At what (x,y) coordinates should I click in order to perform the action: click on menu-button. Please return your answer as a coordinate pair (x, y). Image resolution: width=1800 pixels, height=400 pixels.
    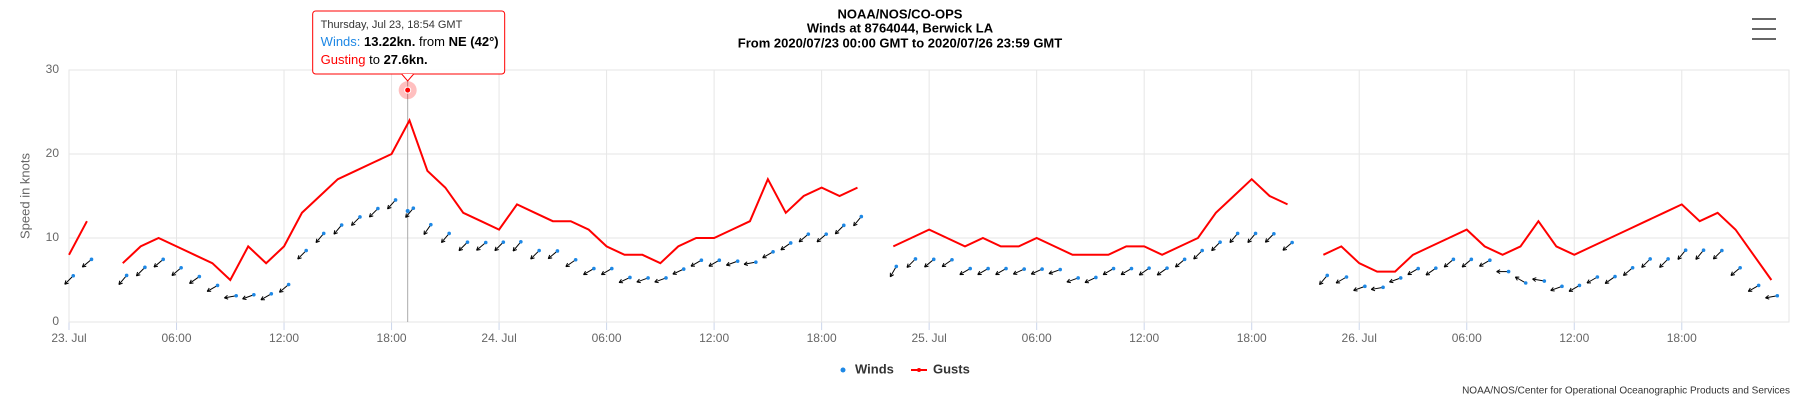
    Looking at the image, I should click on (1764, 28).